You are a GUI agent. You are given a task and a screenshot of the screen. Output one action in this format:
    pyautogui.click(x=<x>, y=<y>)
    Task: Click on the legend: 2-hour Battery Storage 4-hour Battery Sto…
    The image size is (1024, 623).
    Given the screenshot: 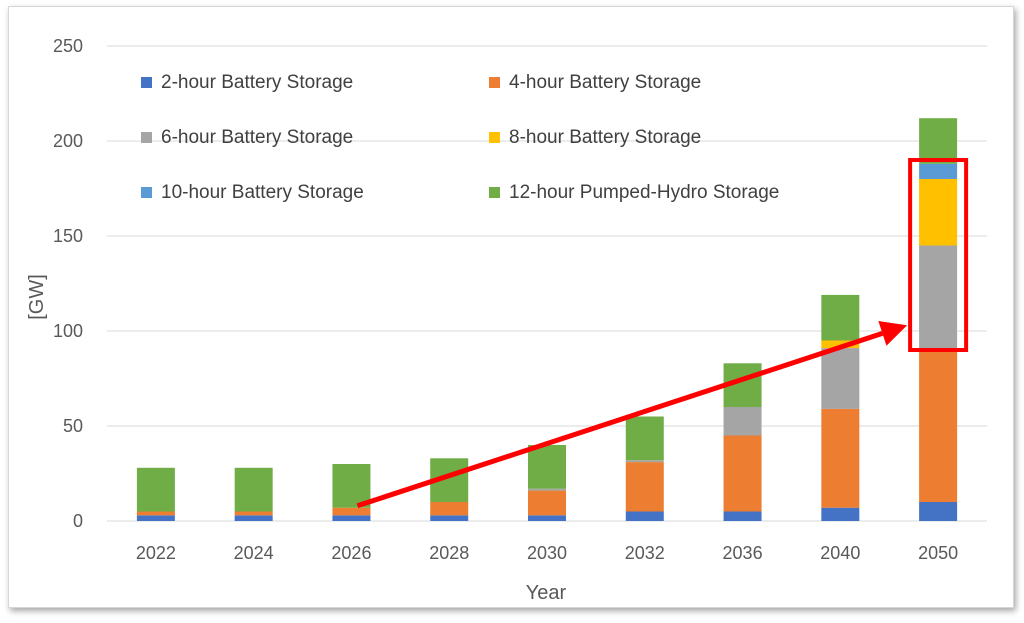 What is the action you would take?
    pyautogui.click(x=460, y=137)
    